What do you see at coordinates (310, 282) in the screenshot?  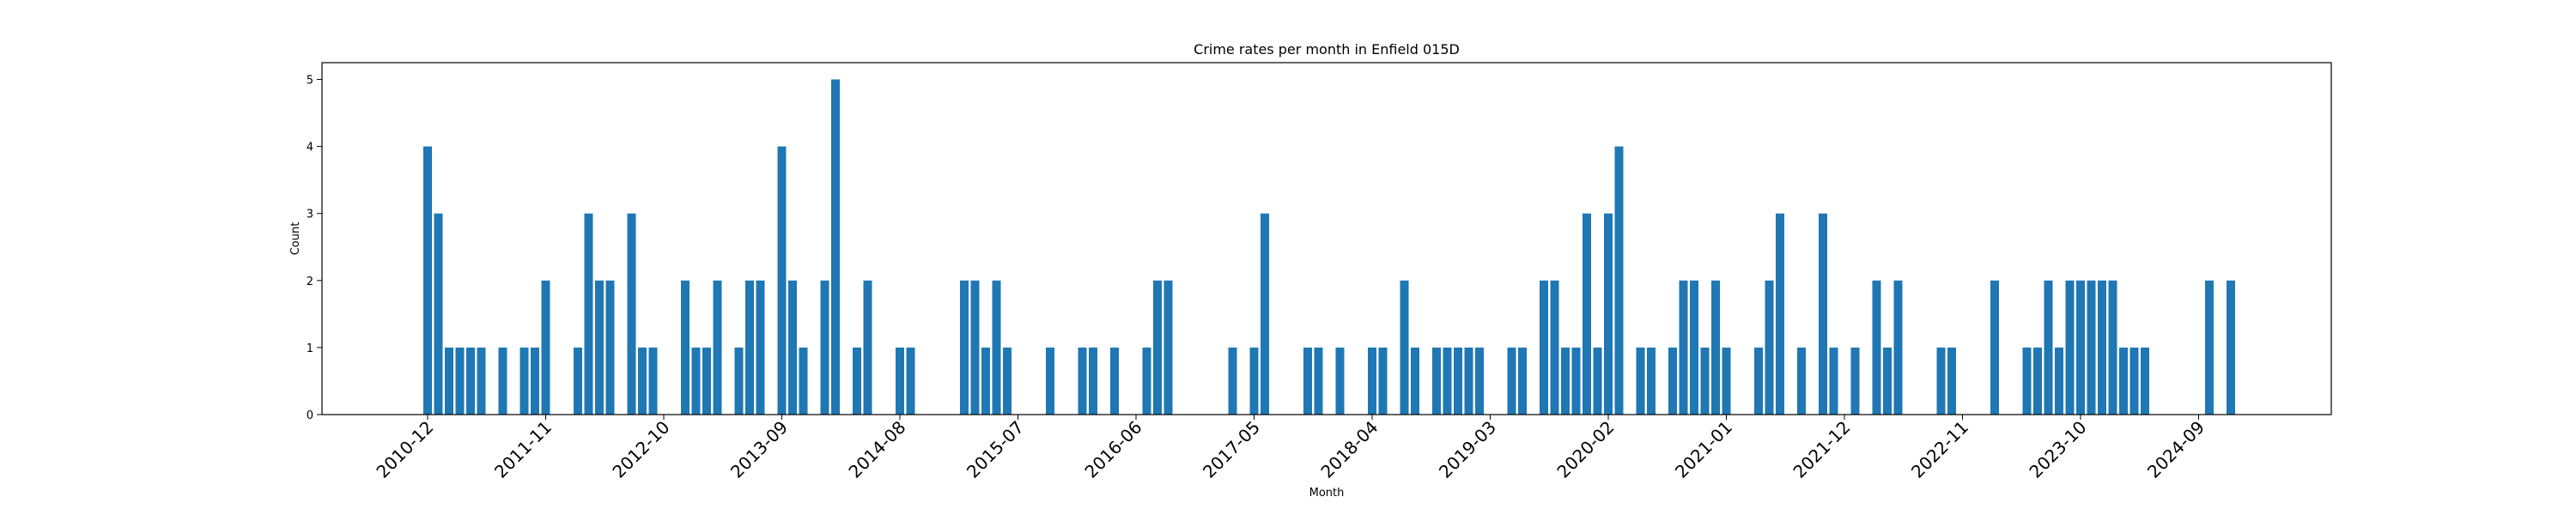 I see `y-tick-label-2: 2` at bounding box center [310, 282].